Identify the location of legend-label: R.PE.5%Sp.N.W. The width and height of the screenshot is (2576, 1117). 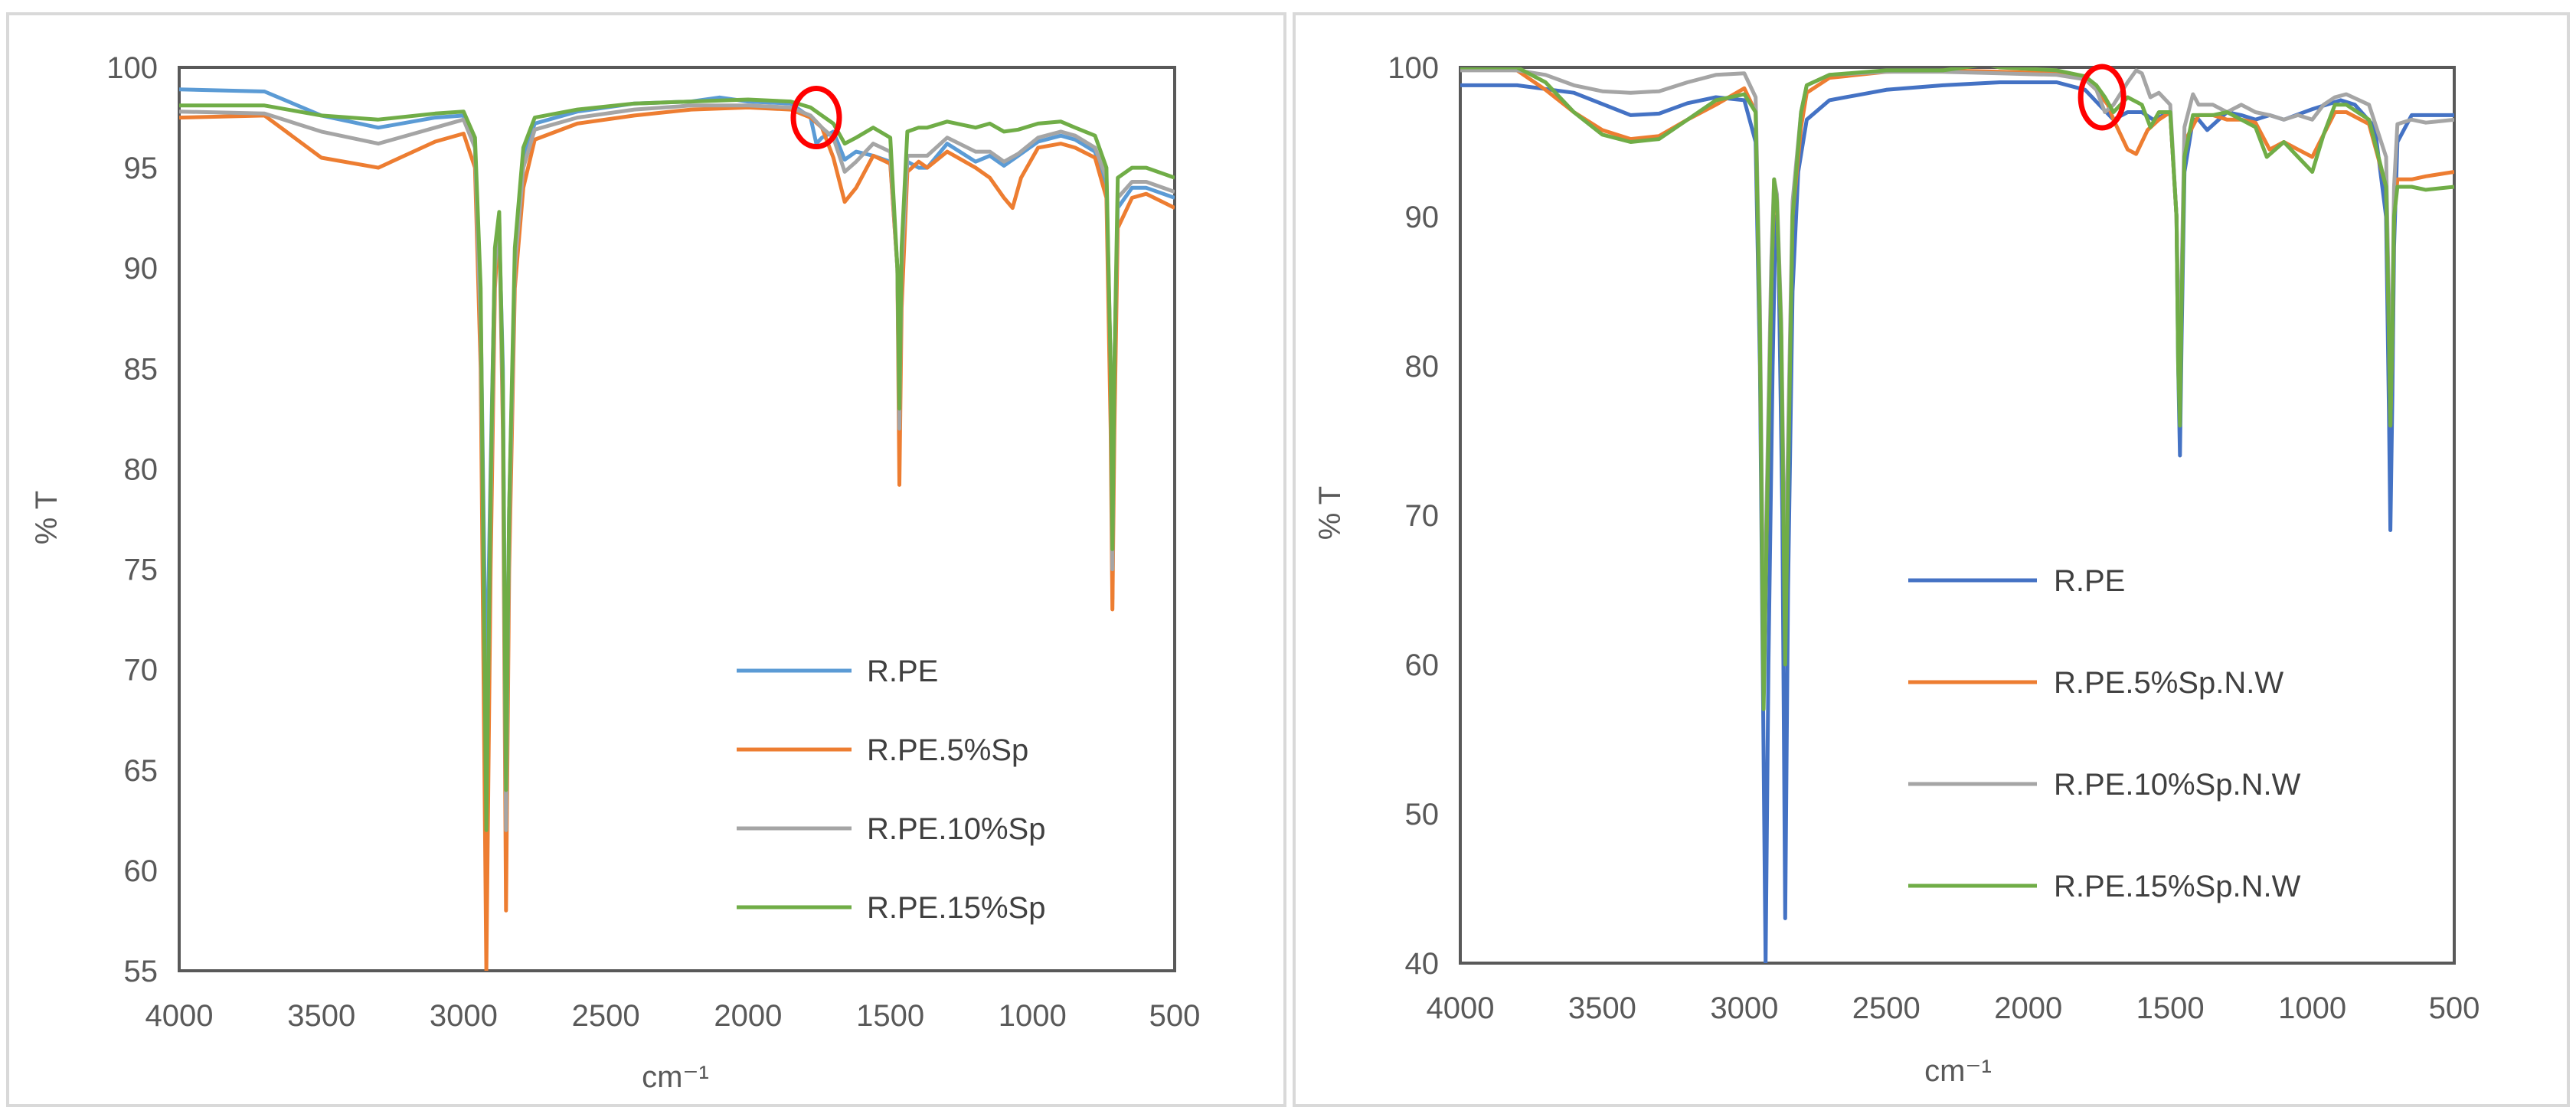
(2168, 683).